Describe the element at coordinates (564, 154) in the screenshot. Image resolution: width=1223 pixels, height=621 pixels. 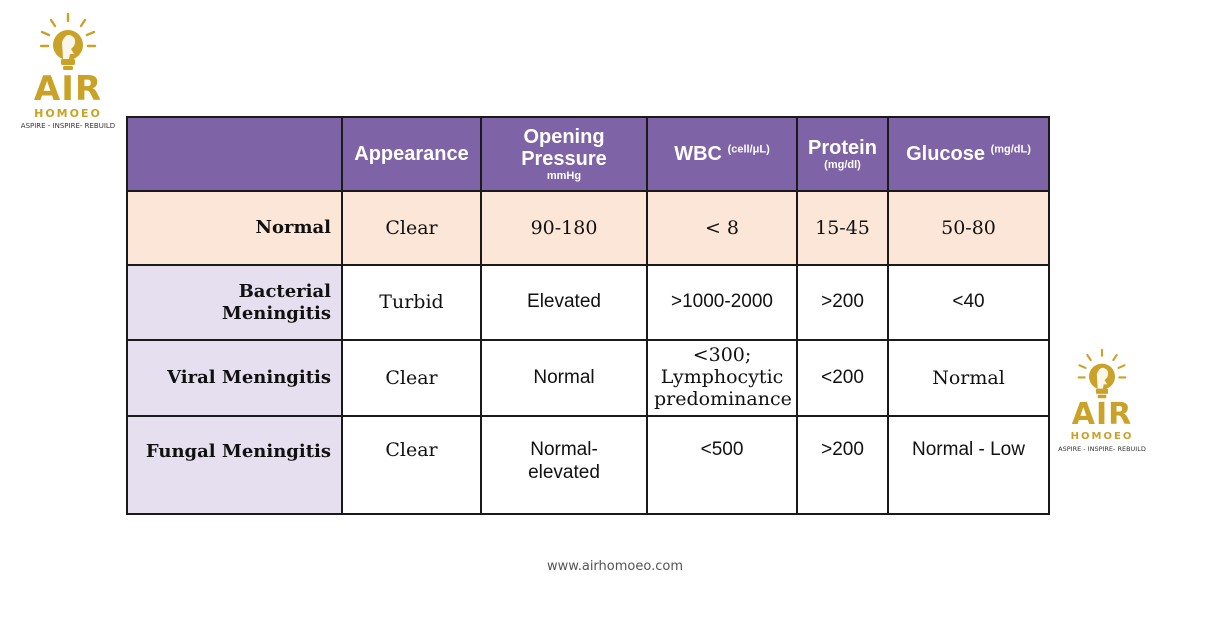
I see `header-opening-pressure: Opening Pressure mmHg` at that location.